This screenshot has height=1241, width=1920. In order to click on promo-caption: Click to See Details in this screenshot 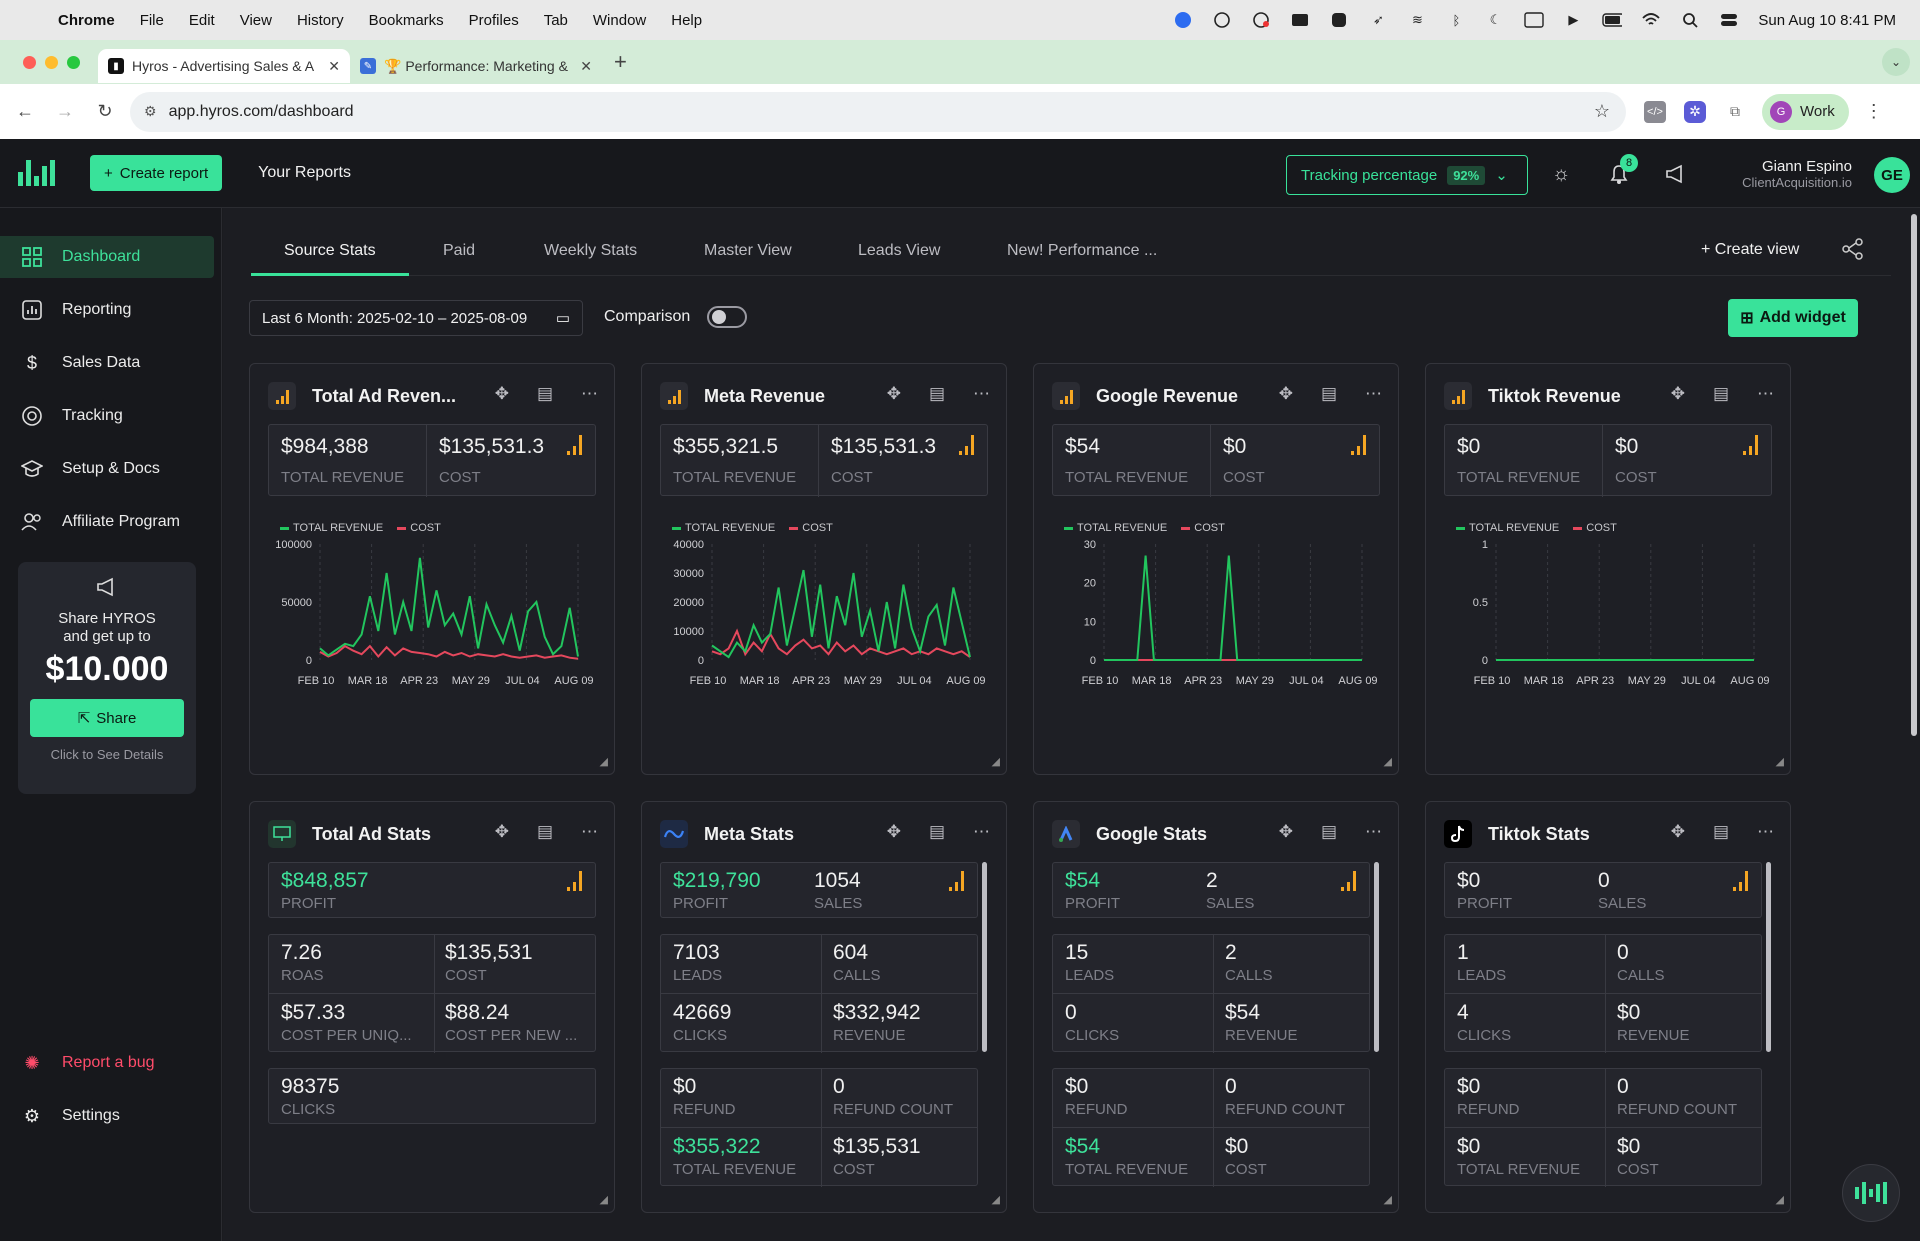, I will do `click(107, 754)`.